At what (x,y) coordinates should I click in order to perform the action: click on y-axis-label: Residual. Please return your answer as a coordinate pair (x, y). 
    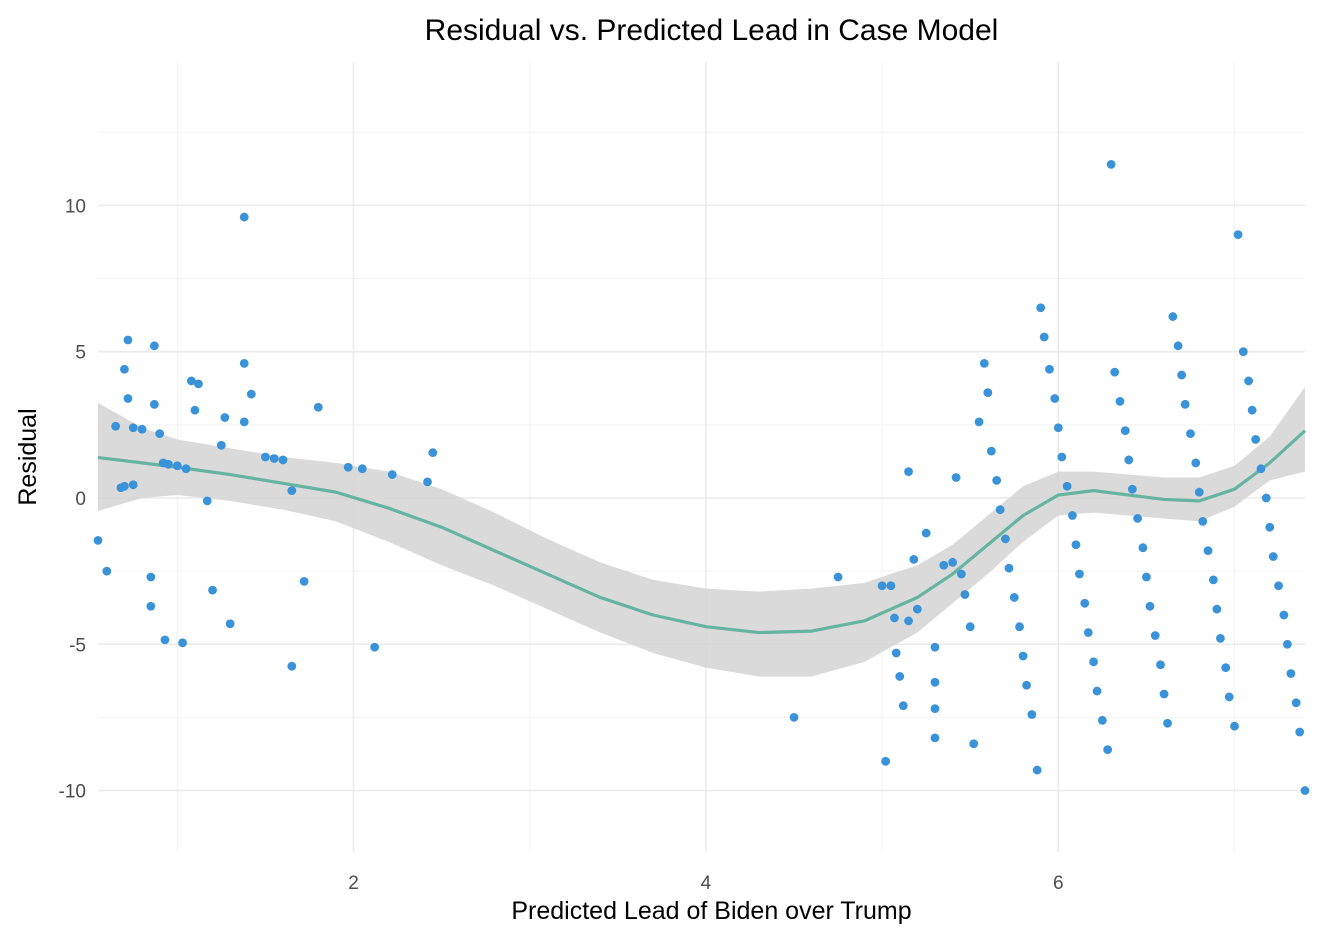
    Looking at the image, I should click on (28, 456).